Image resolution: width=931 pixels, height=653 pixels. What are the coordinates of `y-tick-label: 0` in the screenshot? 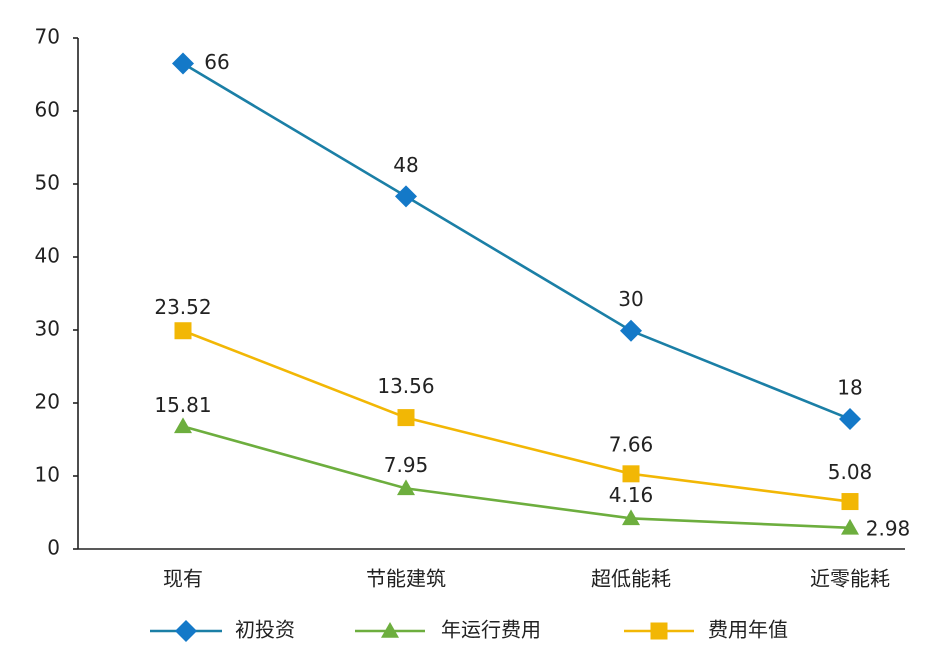 It's located at (53, 548).